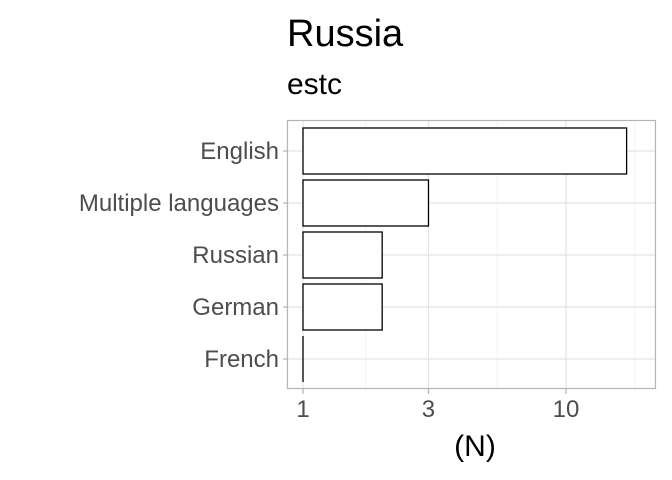  What do you see at coordinates (345, 34) in the screenshot?
I see `chart-title: Russia` at bounding box center [345, 34].